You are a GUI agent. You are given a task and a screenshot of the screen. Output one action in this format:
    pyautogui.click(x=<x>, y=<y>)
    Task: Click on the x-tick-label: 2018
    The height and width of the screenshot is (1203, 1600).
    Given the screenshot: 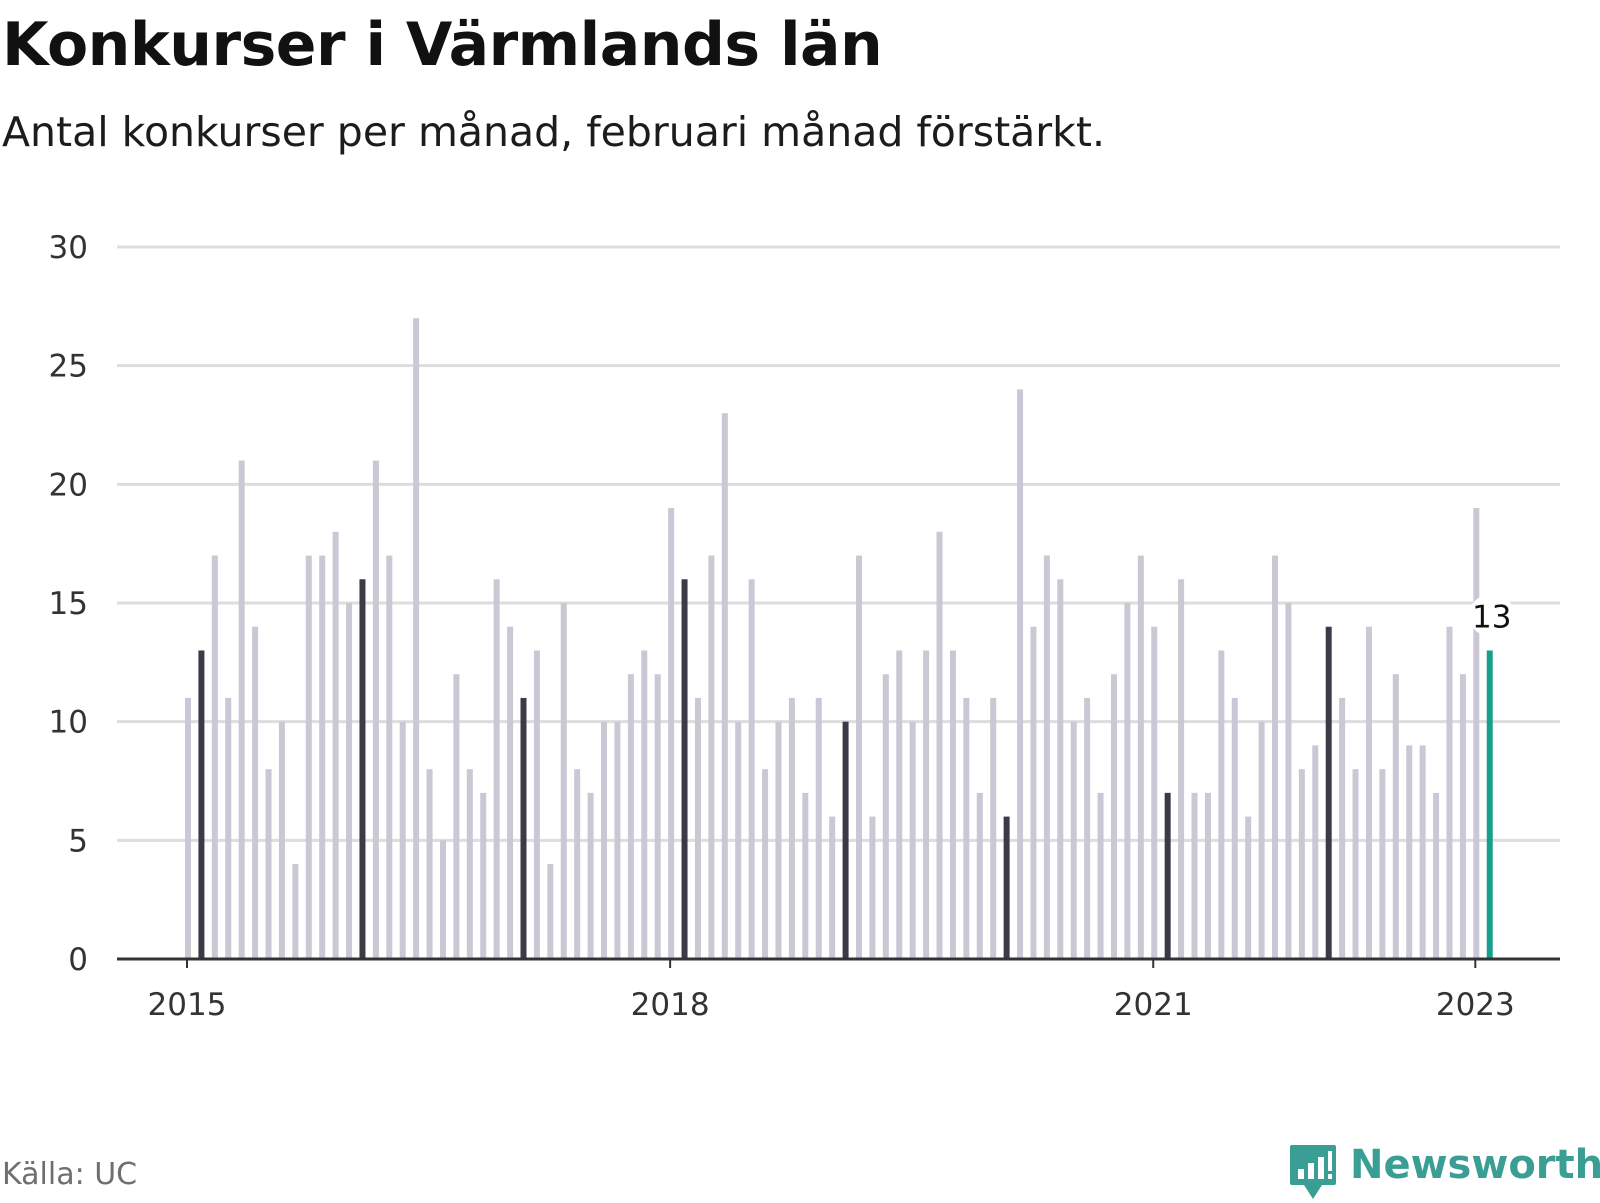 What is the action you would take?
    pyautogui.click(x=670, y=1005)
    